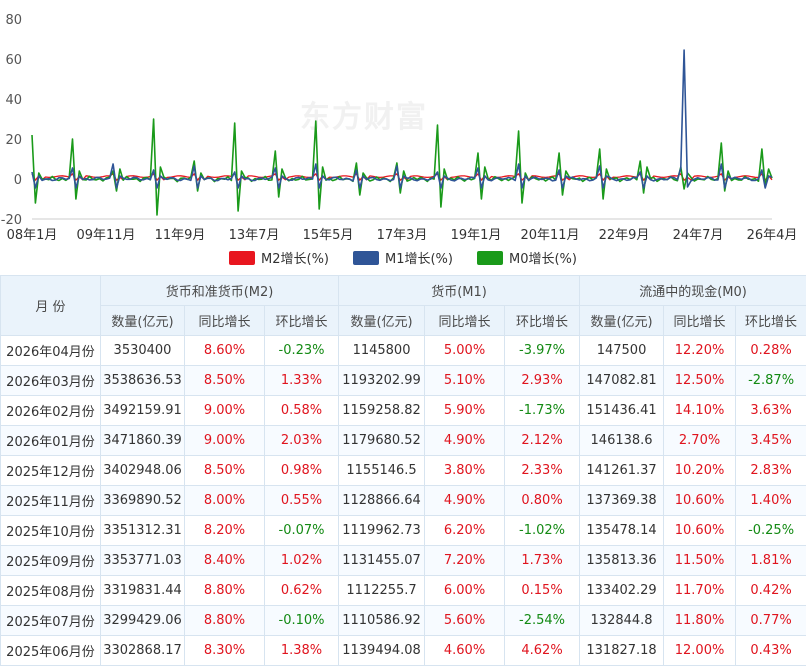 This screenshot has width=806, height=666. What do you see at coordinates (700, 471) in the screenshot?
I see `m0-yoy-cell: 10.20%` at bounding box center [700, 471].